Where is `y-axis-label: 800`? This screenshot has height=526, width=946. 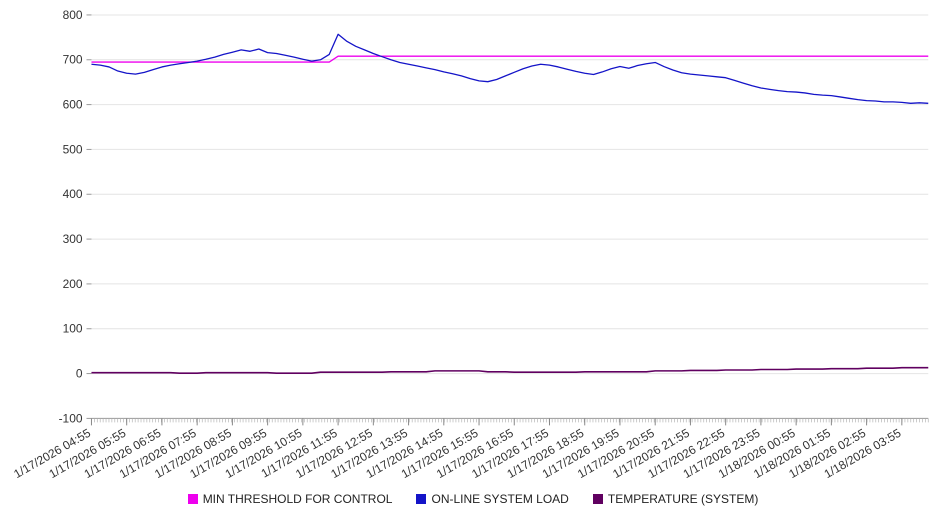 y-axis-label: 800 is located at coordinates (73, 15).